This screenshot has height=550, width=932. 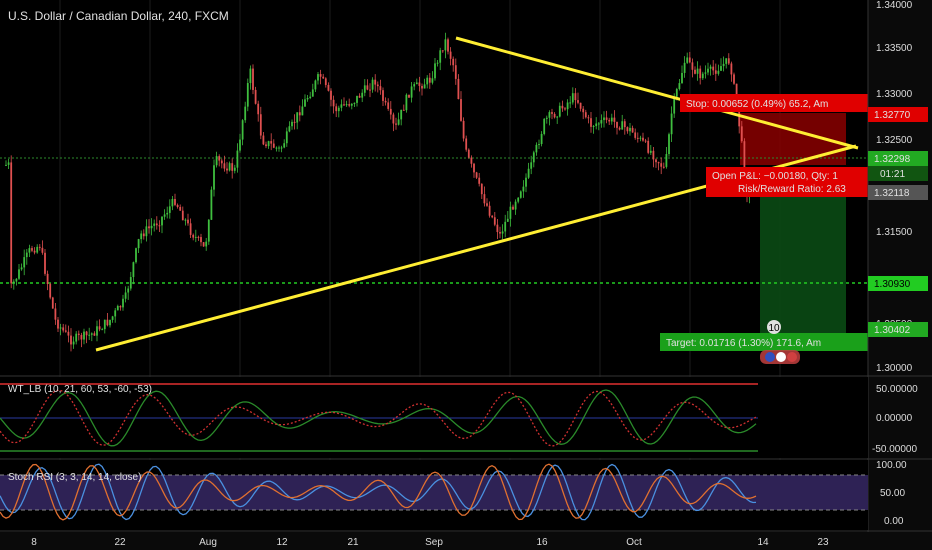 I want to click on rsi-tick: 50.00, so click(x=892, y=493).